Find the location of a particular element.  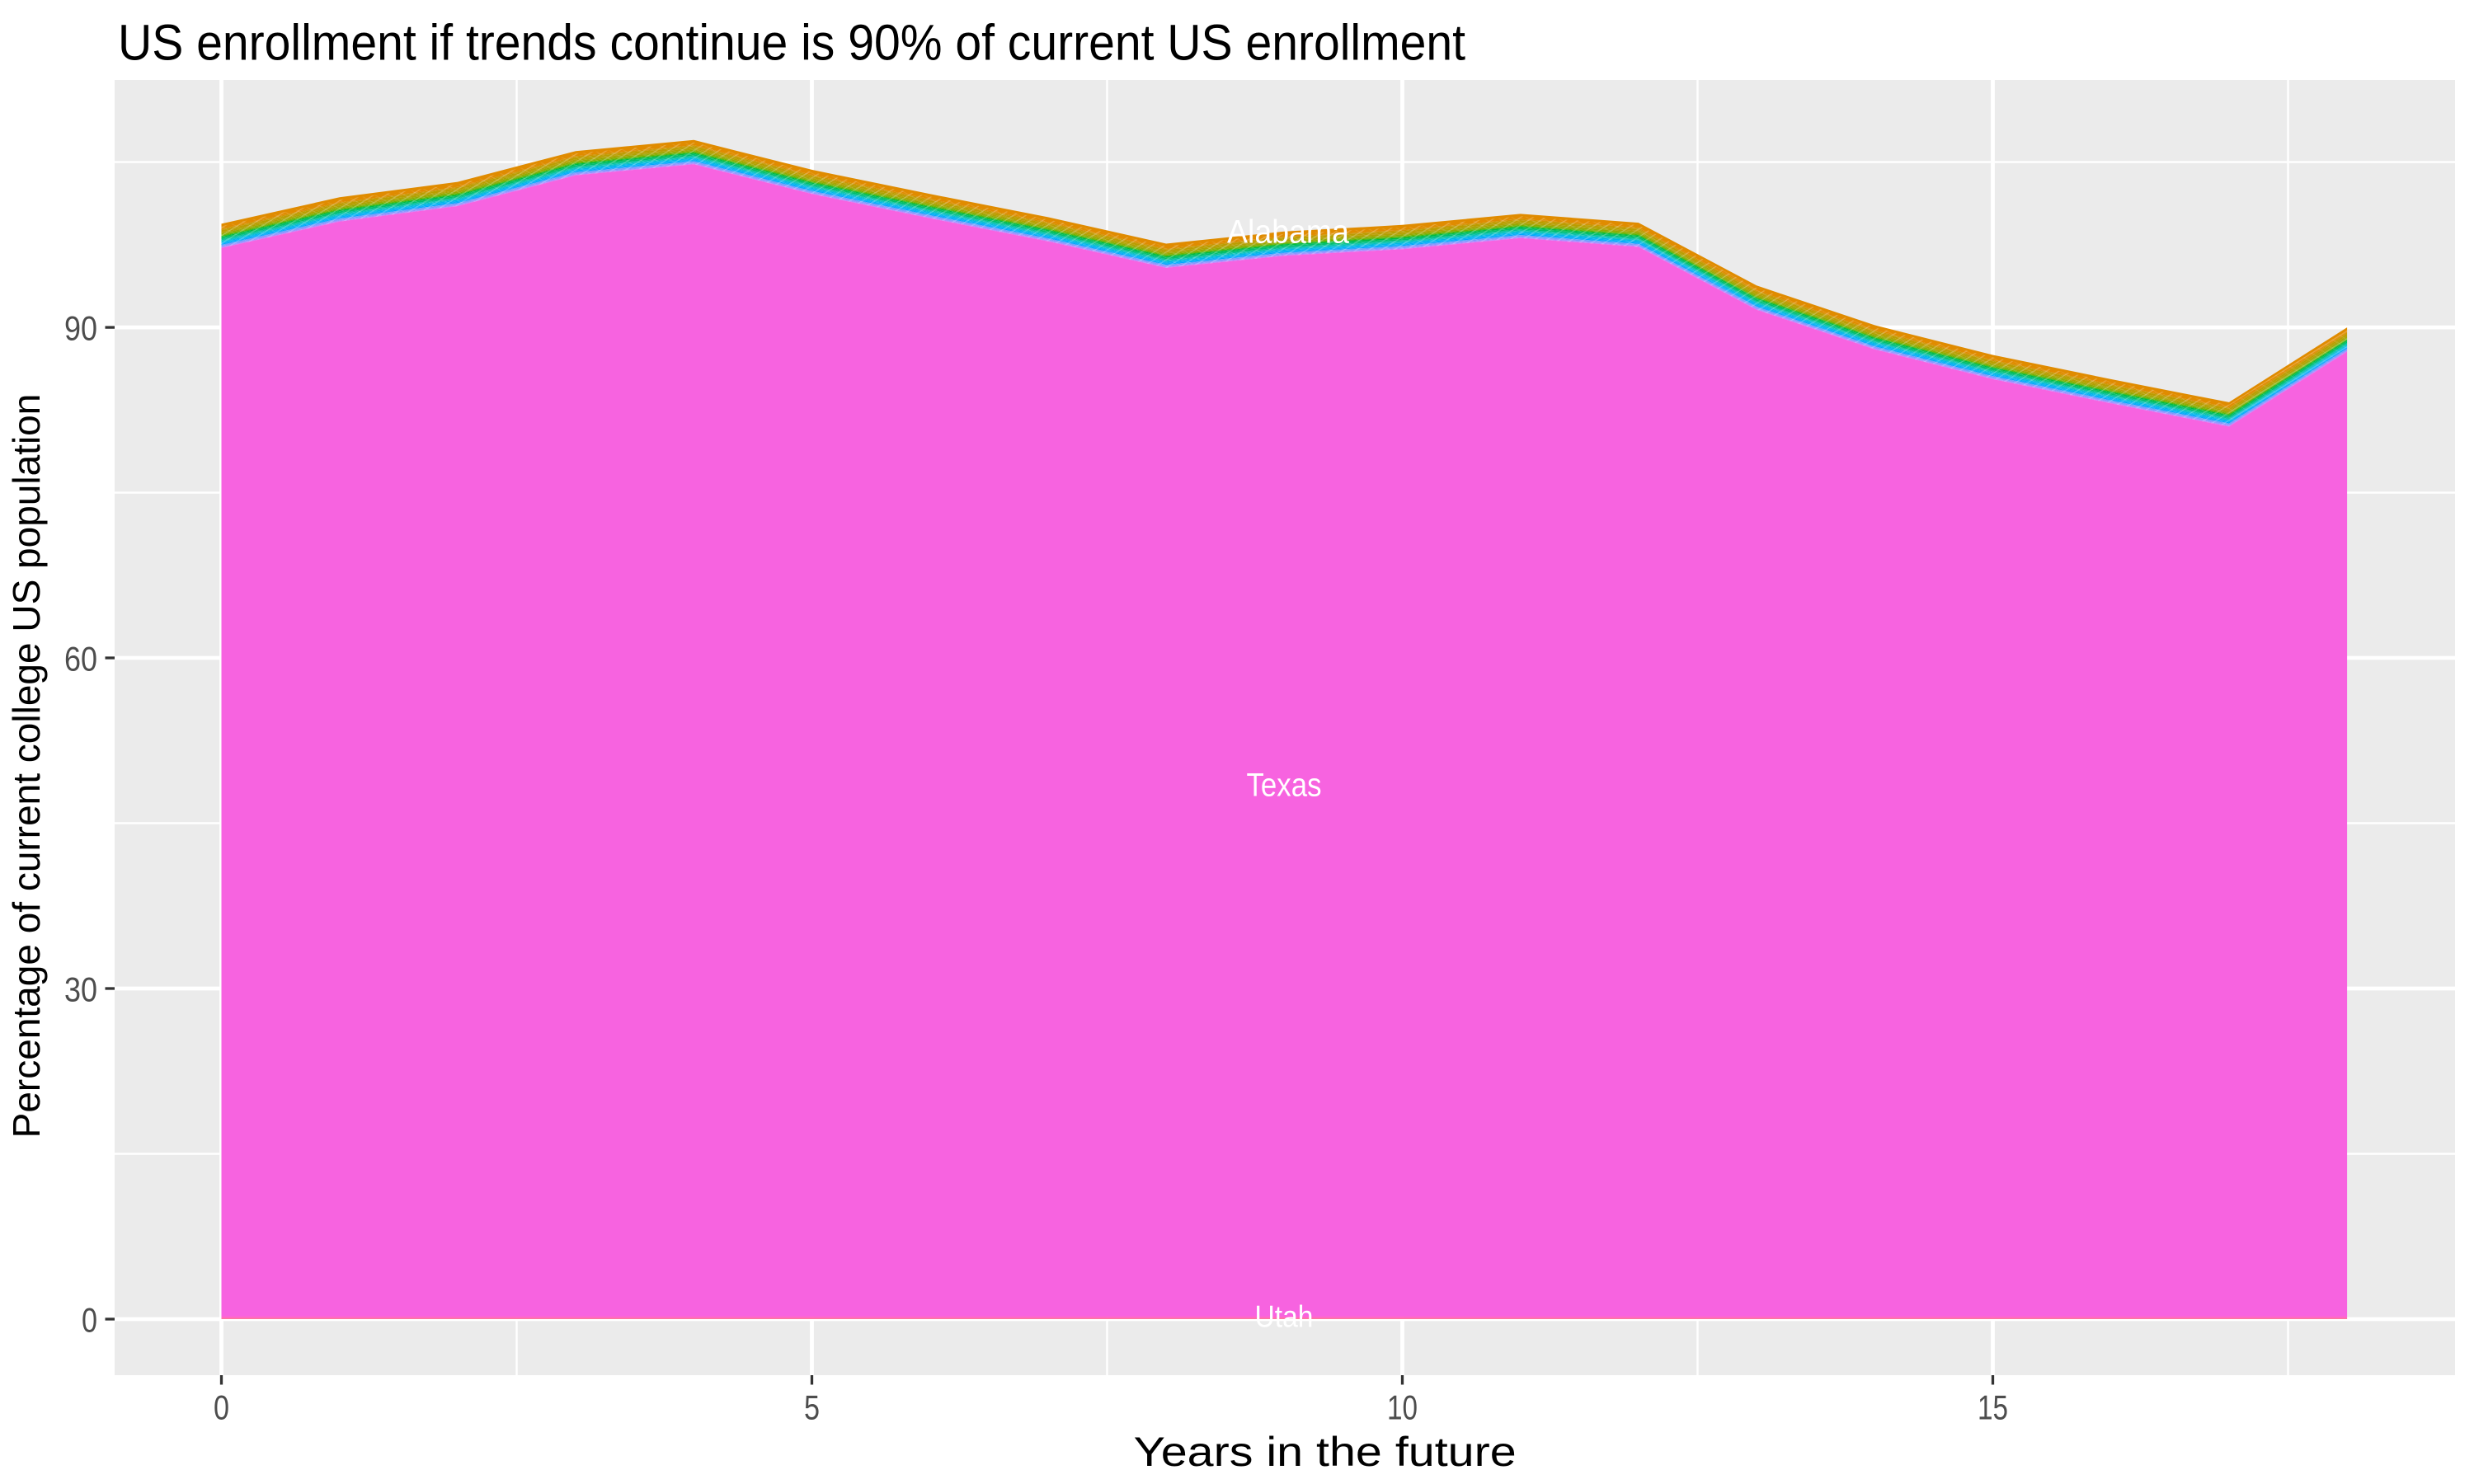

svg-text: Utah is located at coordinates (1284, 1317).